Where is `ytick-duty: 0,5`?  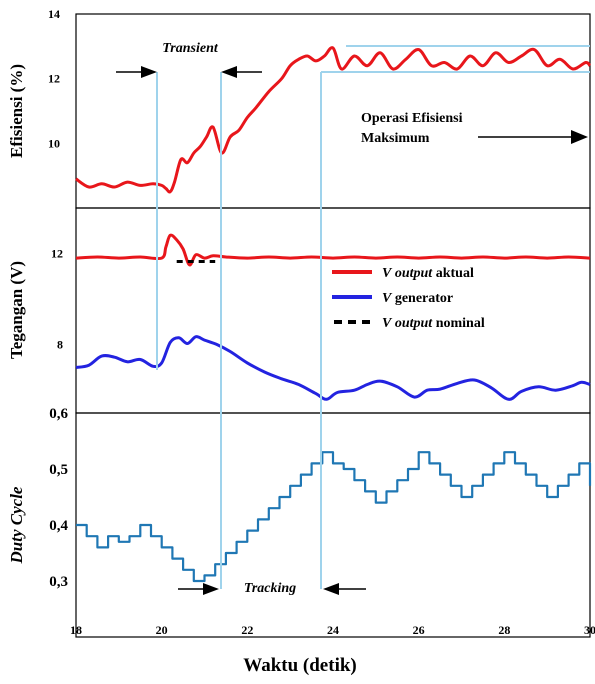 ytick-duty: 0,5 is located at coordinates (58, 470).